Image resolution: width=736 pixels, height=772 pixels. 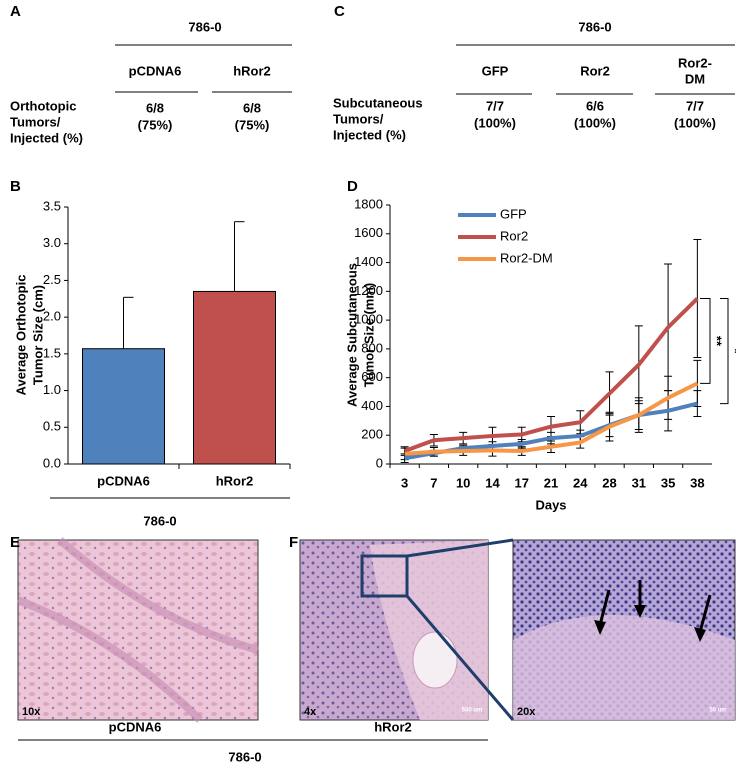 I want to click on x-tick-label: 3, so click(x=404, y=482).